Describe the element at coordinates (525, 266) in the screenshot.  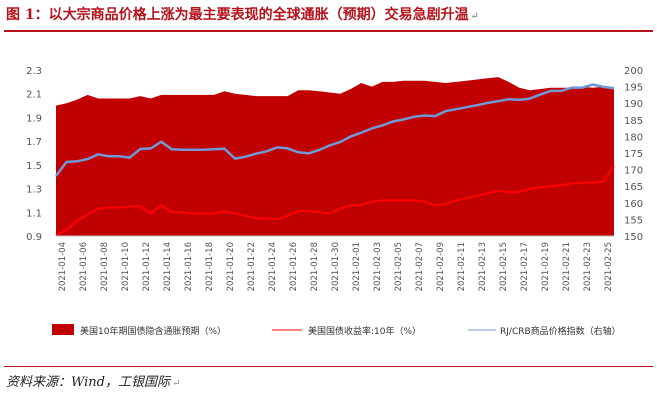
I see `x-tick-label: 2021-02-17` at that location.